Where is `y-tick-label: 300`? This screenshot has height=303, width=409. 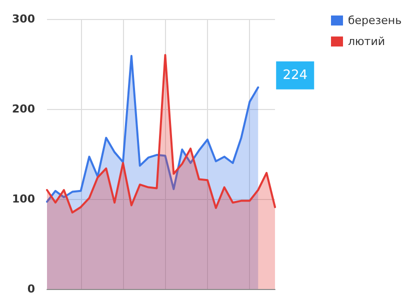
y-tick-label: 300 is located at coordinates (24, 19).